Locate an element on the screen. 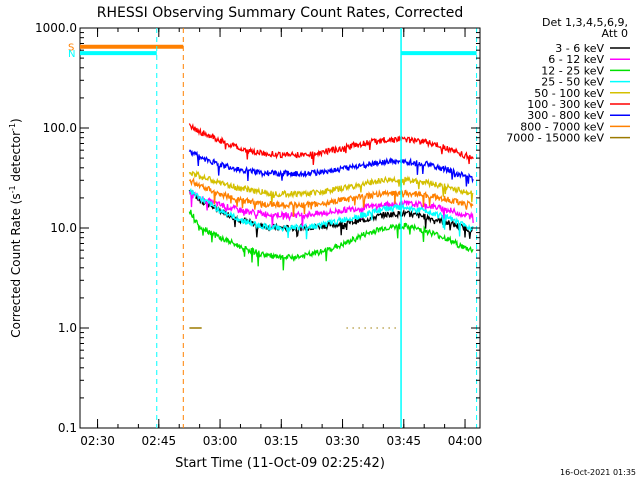 The width and height of the screenshot is (640, 480). y-tick-label-2: 10.0 is located at coordinates (63, 228).